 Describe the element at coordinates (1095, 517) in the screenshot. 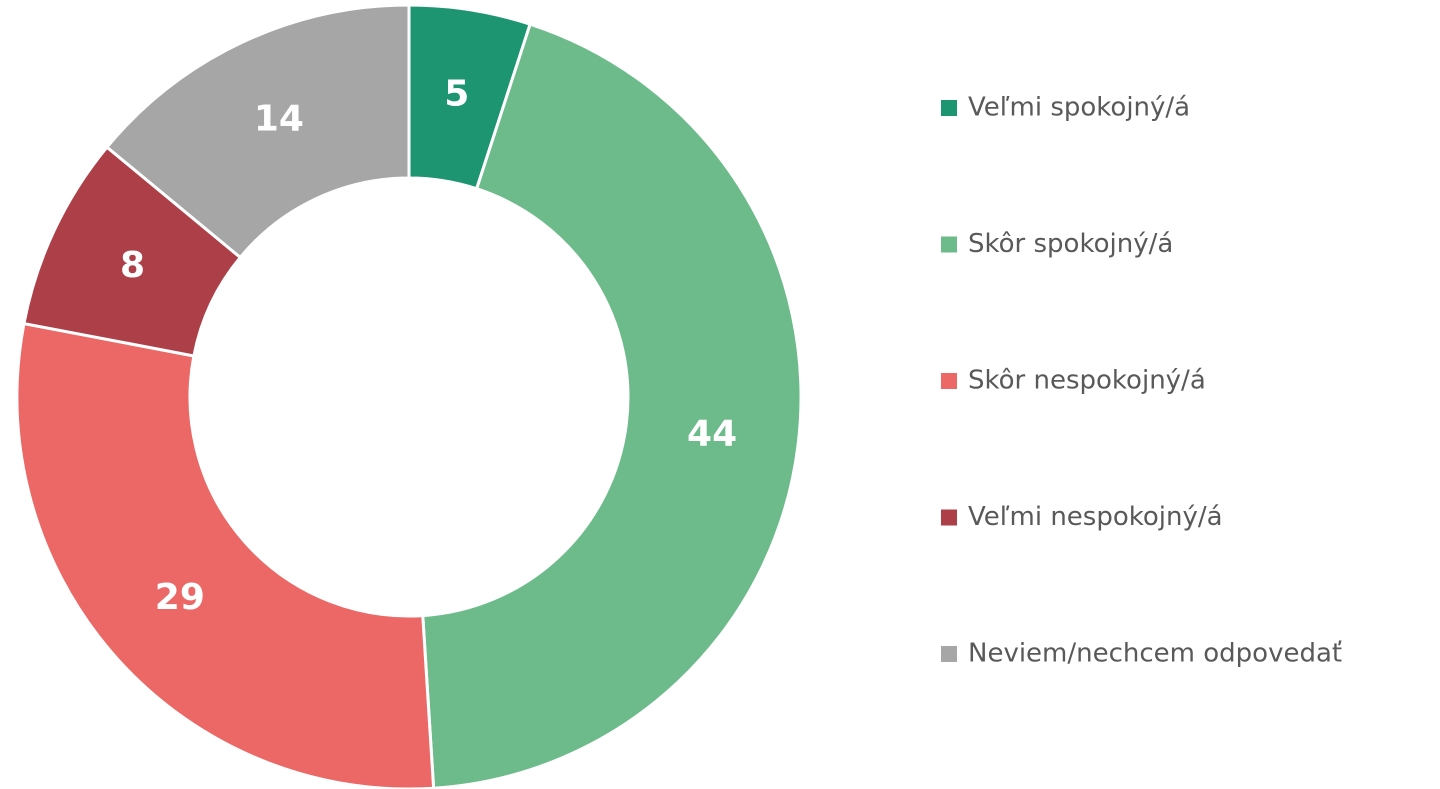

I see `legend-label: Veľmi nespokojný/á` at that location.